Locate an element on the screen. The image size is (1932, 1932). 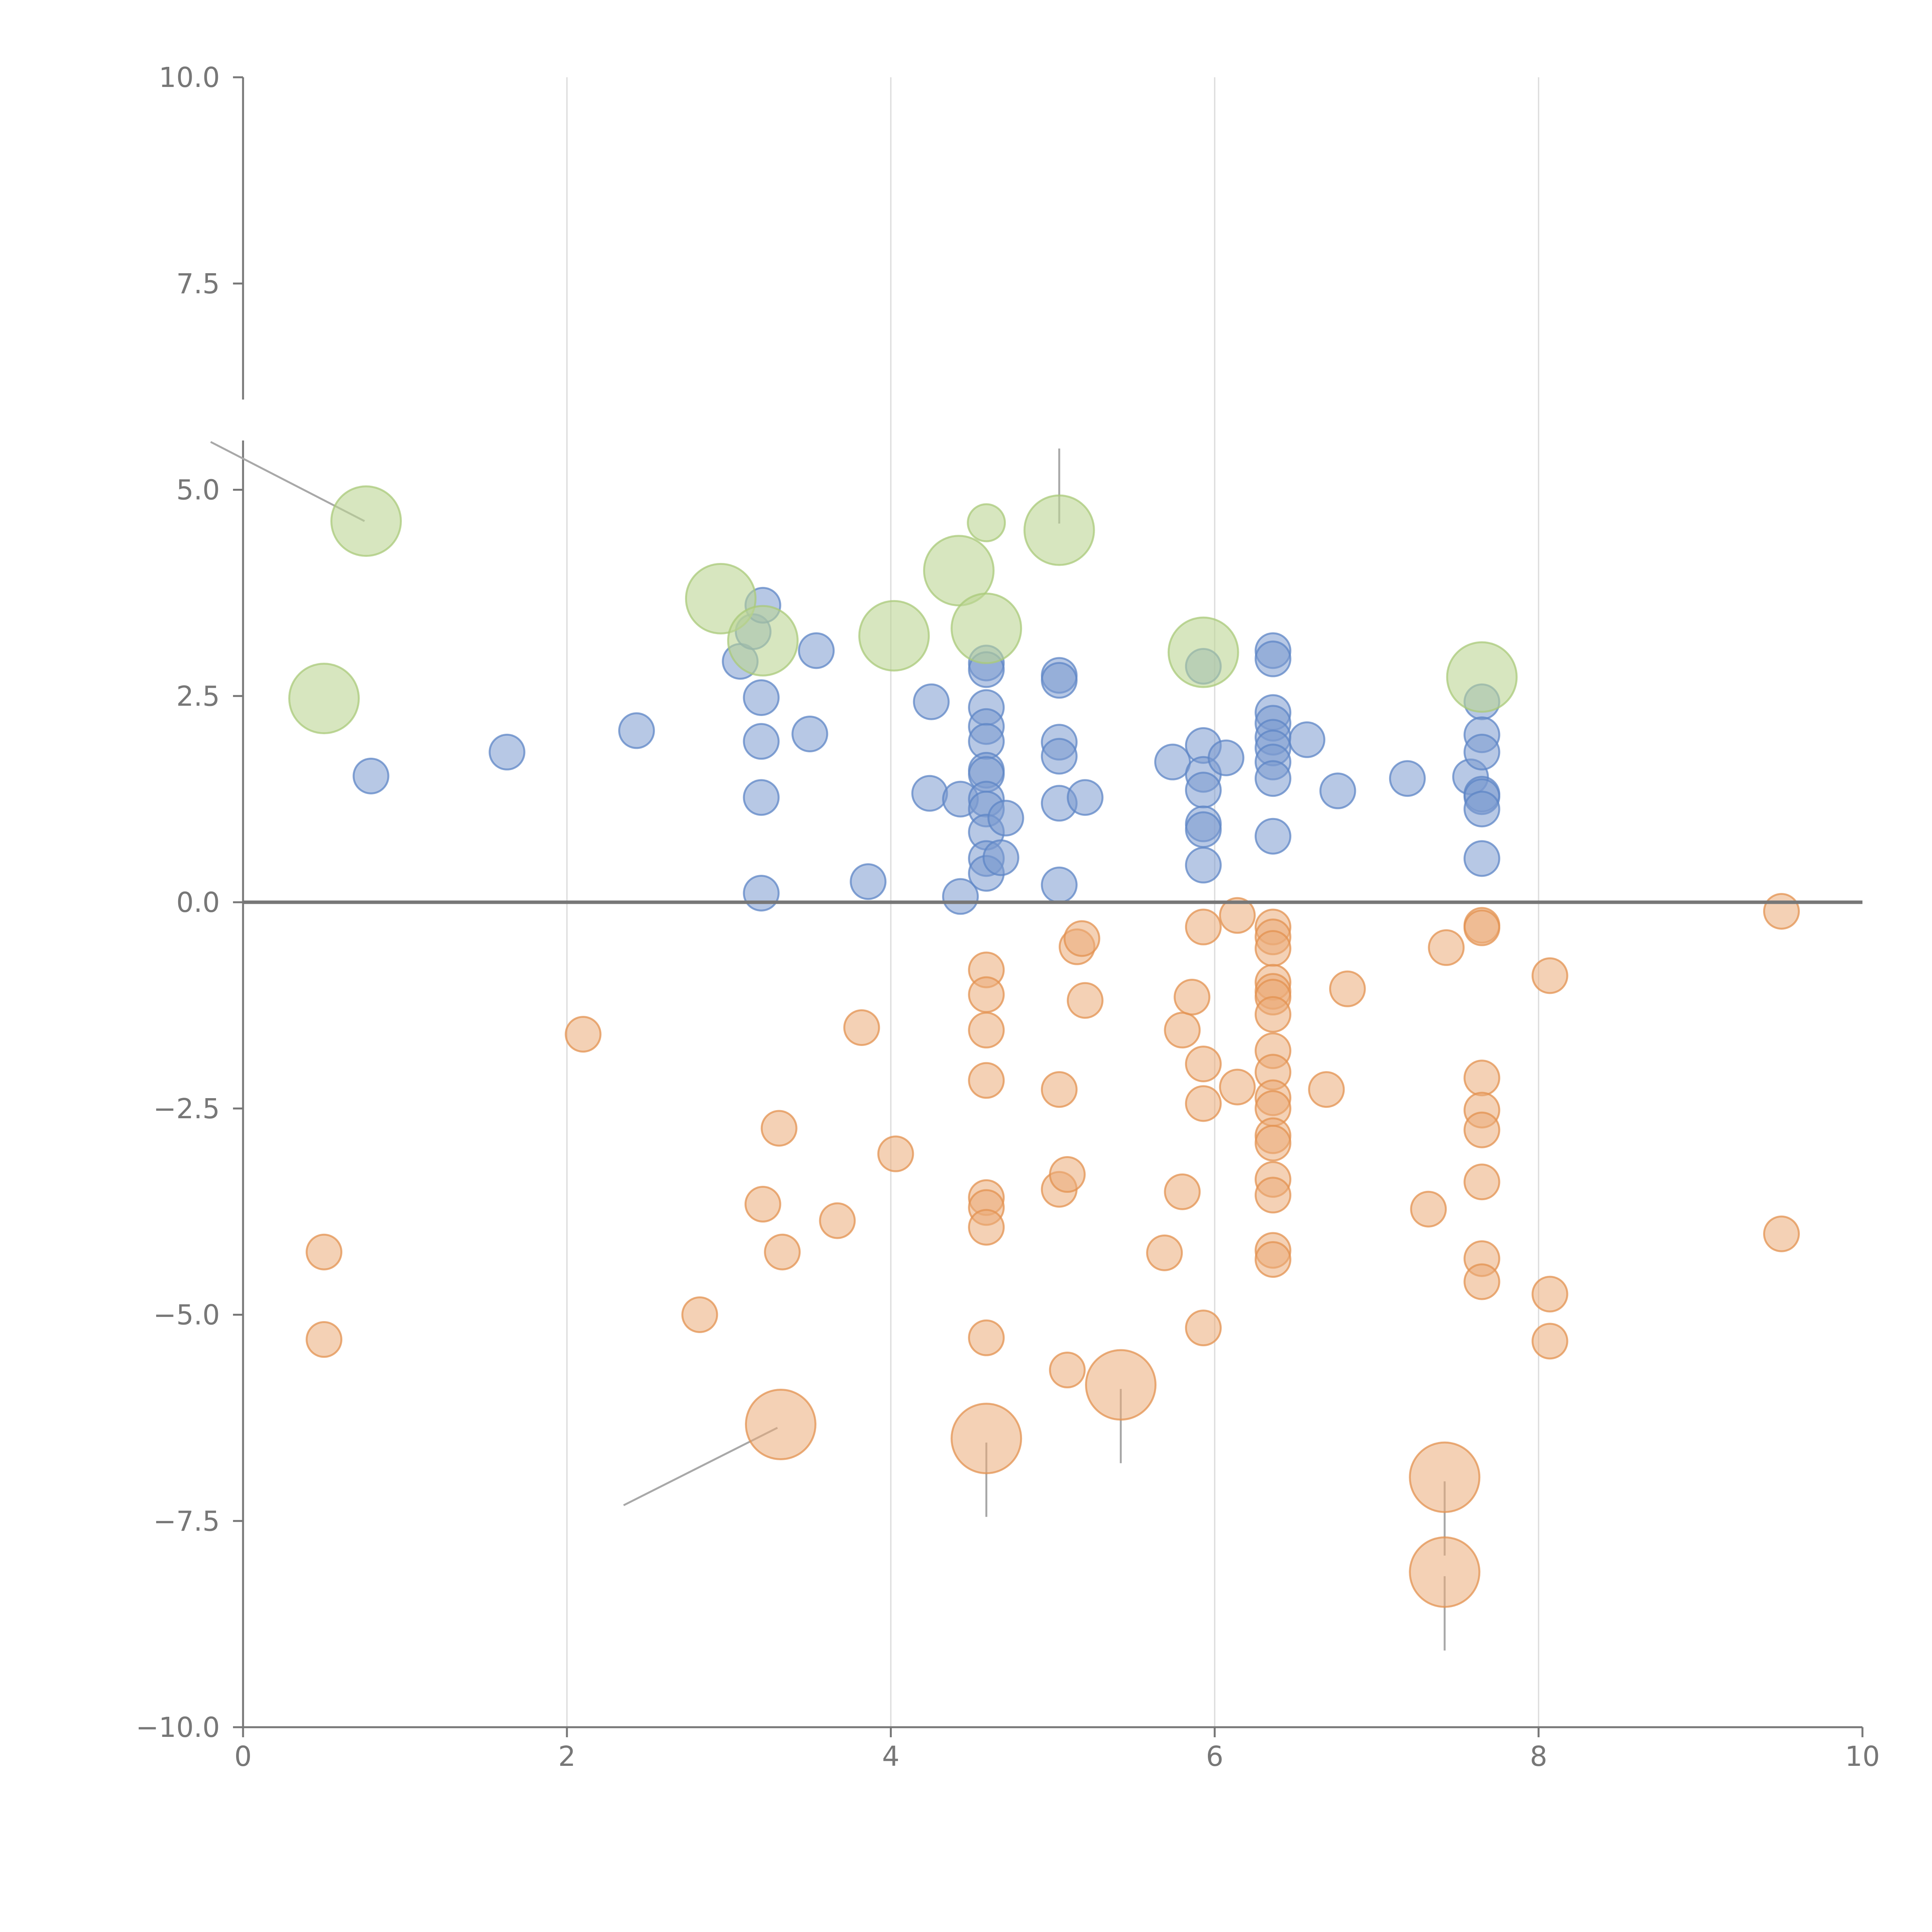
y-tick-label: 7.5 is located at coordinates (198, 284).